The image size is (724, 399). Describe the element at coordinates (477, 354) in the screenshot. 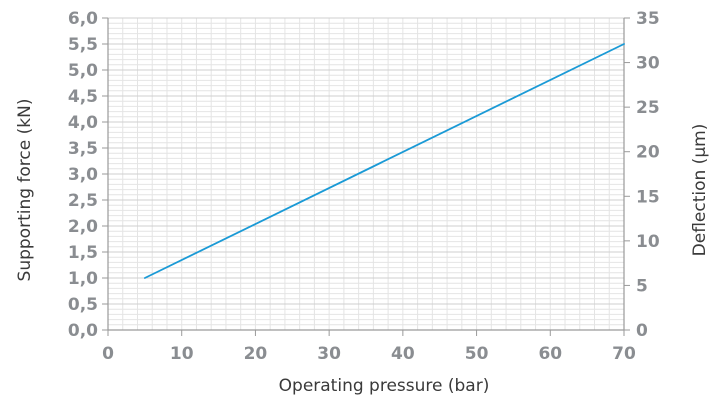

I see `x-tick-label: 50` at that location.